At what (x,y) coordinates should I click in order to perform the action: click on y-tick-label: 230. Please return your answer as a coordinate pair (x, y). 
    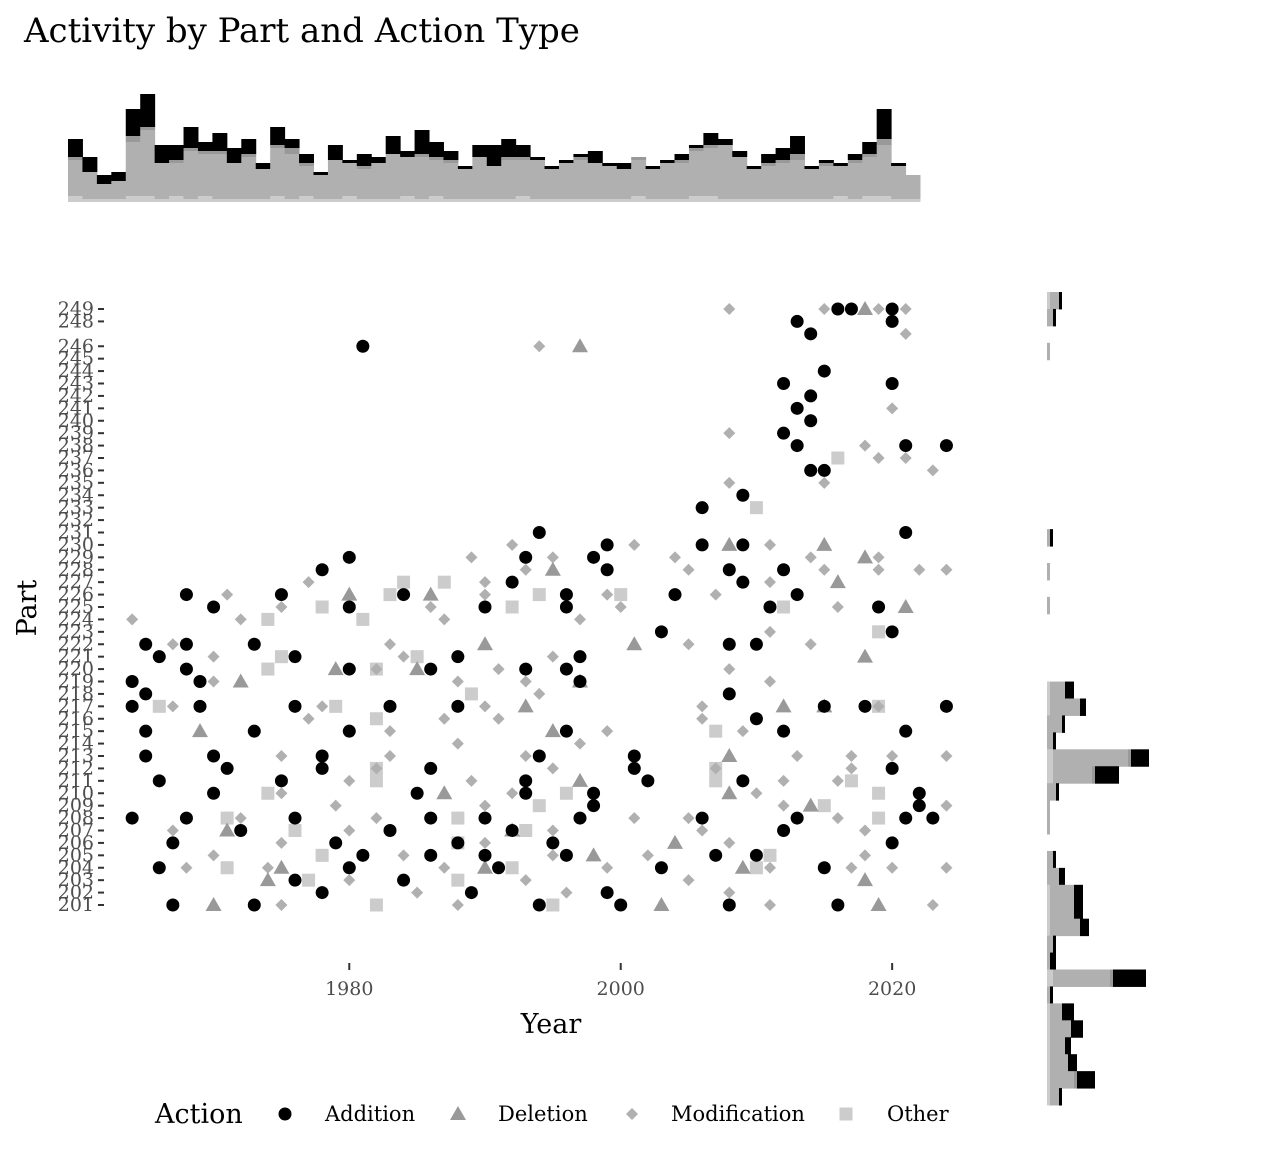
    Looking at the image, I should click on (76, 545).